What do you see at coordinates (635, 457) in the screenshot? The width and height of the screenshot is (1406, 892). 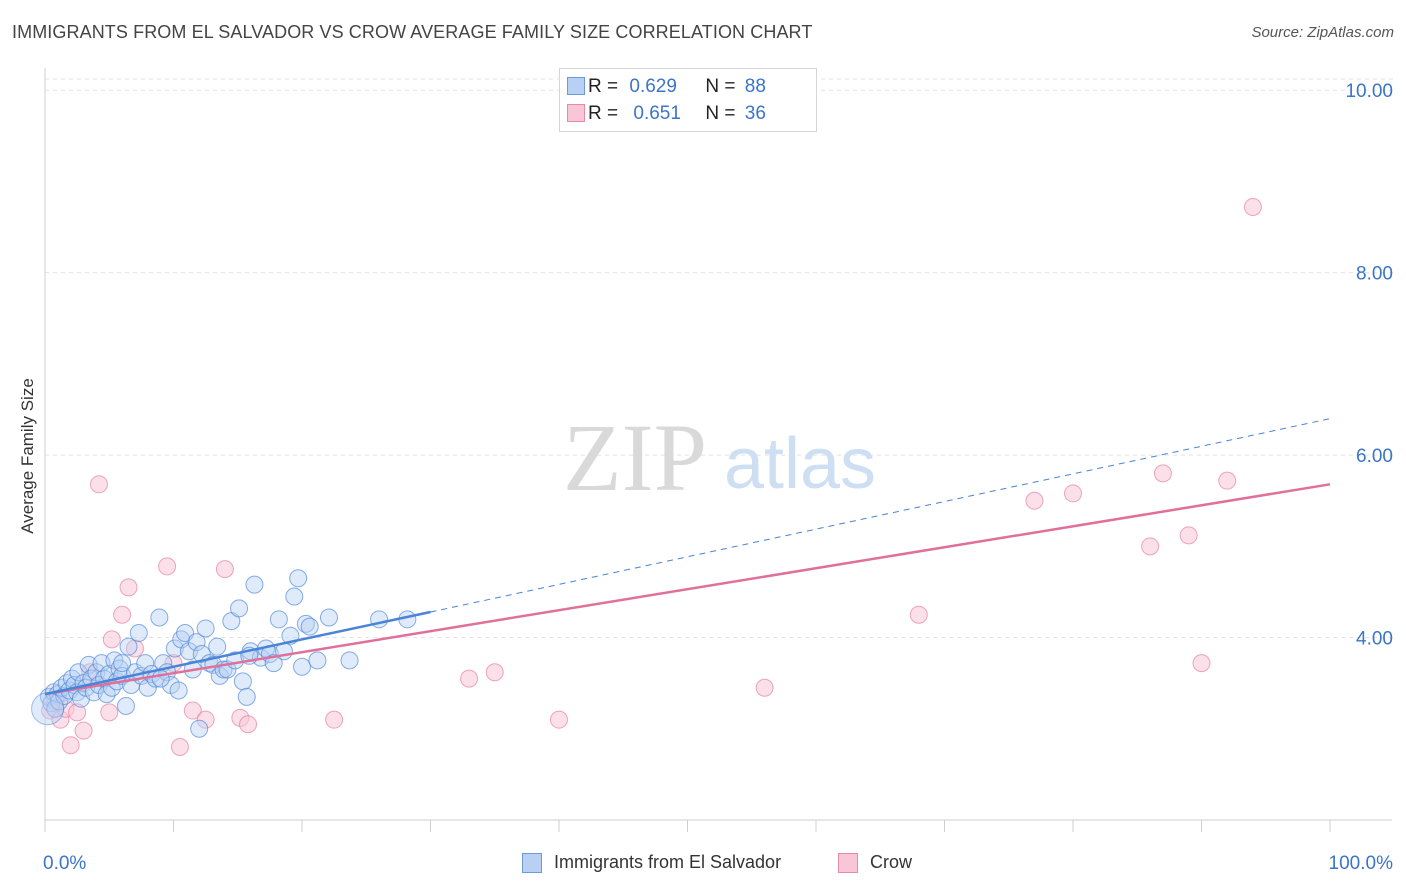 I see `watermark-zip: ZIP` at bounding box center [635, 457].